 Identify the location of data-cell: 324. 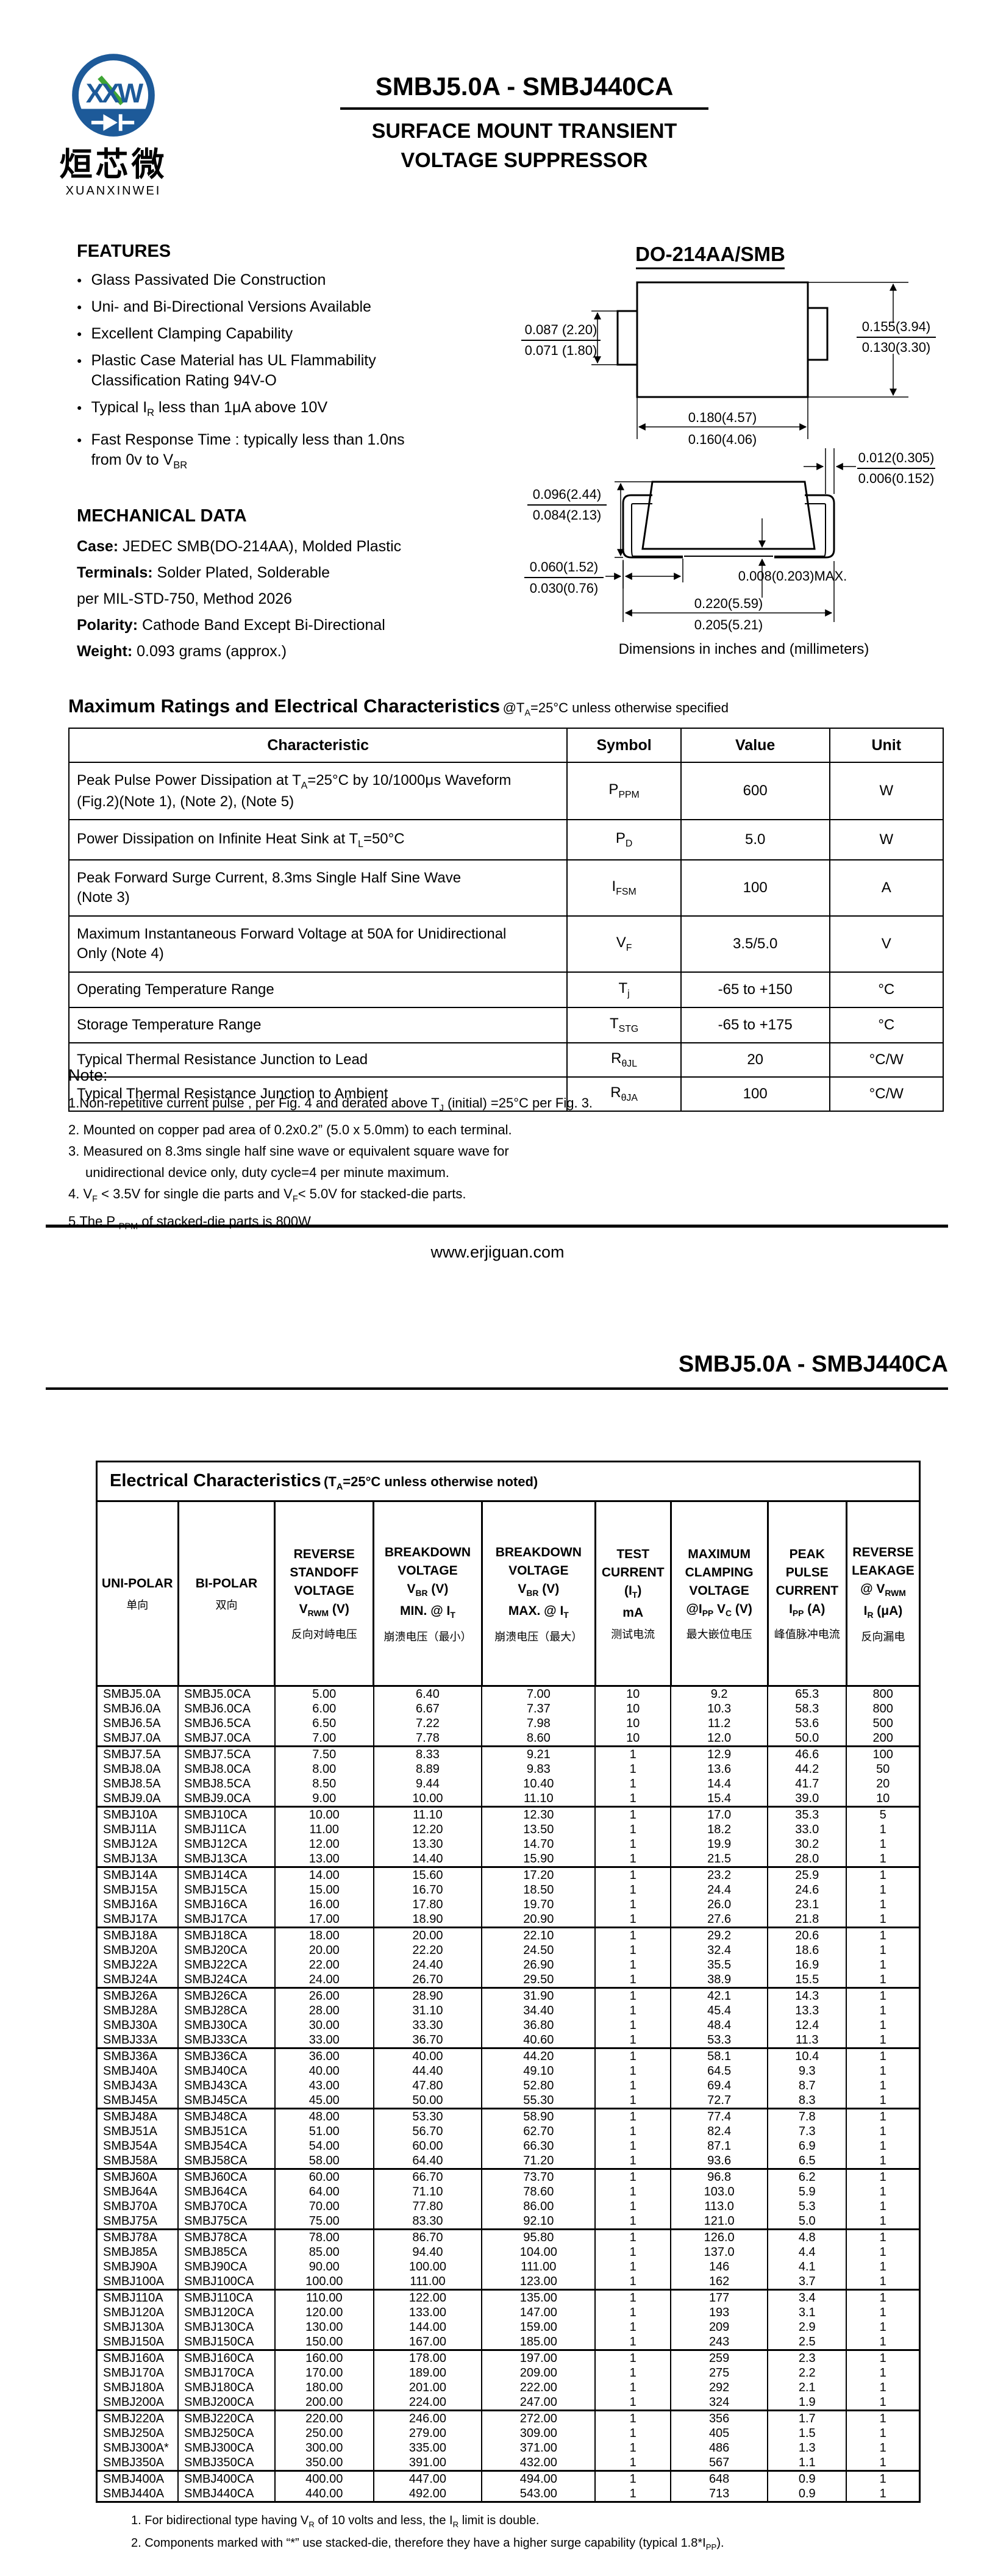
(719, 2403).